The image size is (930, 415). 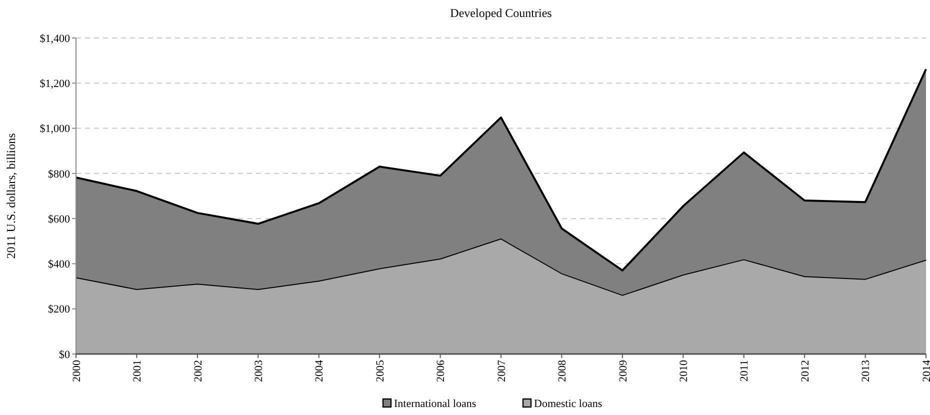 I want to click on x-tick-label: 2000, so click(x=76, y=371).